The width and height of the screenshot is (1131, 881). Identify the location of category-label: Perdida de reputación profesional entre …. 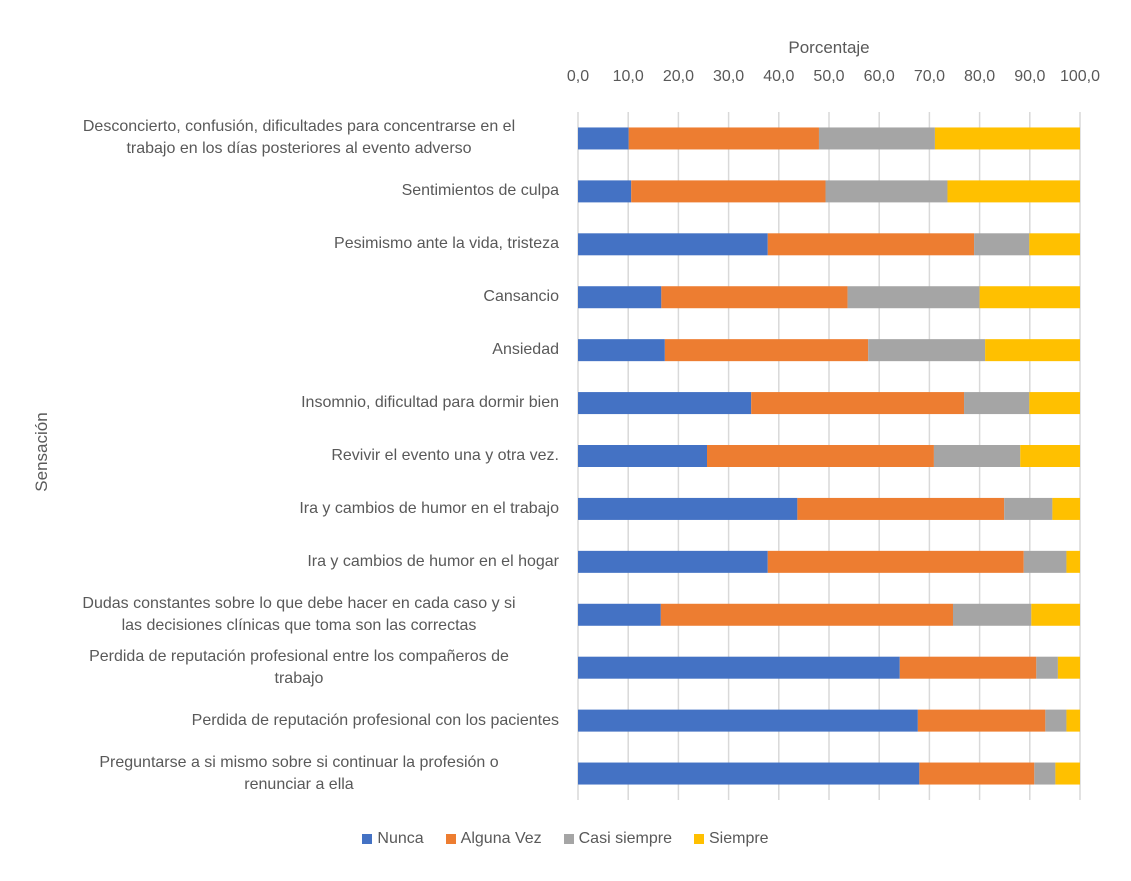
(299, 667).